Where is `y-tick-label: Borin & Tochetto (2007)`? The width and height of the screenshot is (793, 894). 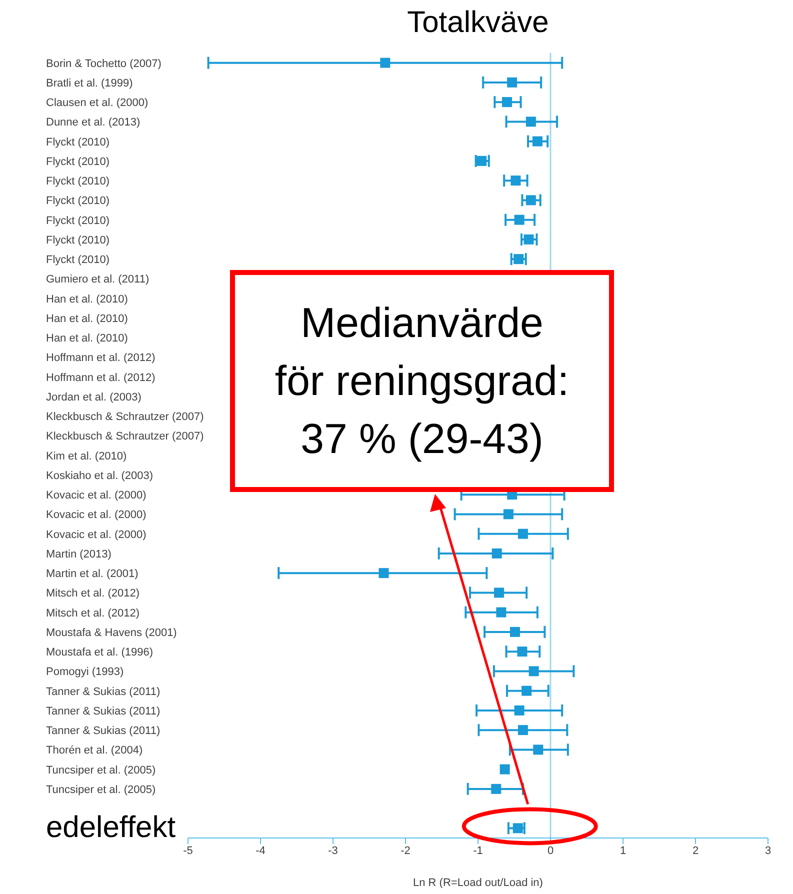 y-tick-label: Borin & Tochetto (2007) is located at coordinates (104, 64).